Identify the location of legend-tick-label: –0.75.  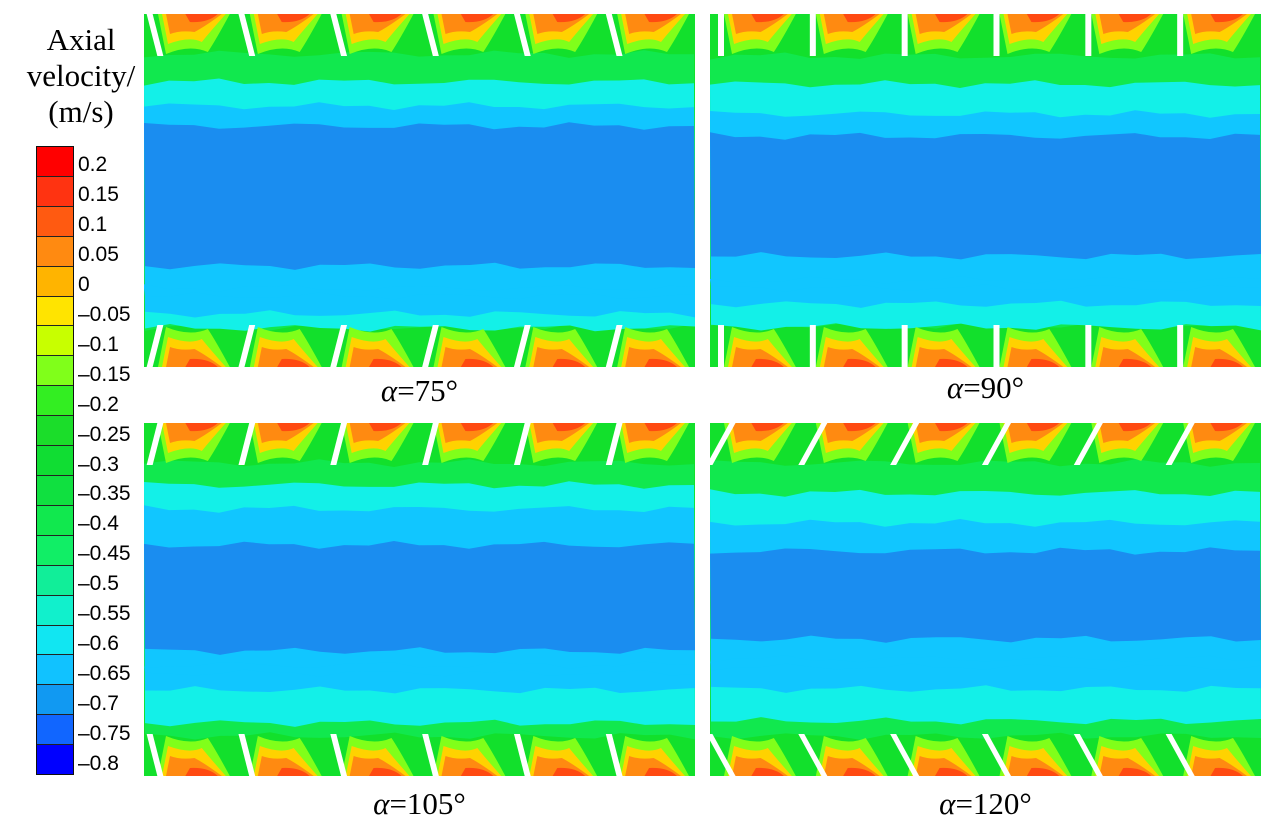
(104, 734).